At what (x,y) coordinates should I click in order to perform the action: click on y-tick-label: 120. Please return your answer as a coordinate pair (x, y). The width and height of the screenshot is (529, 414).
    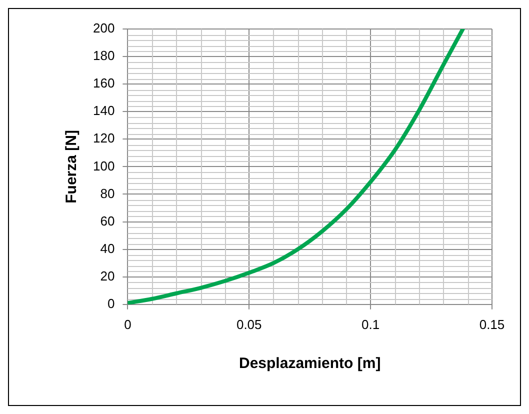
    Looking at the image, I should click on (103, 138).